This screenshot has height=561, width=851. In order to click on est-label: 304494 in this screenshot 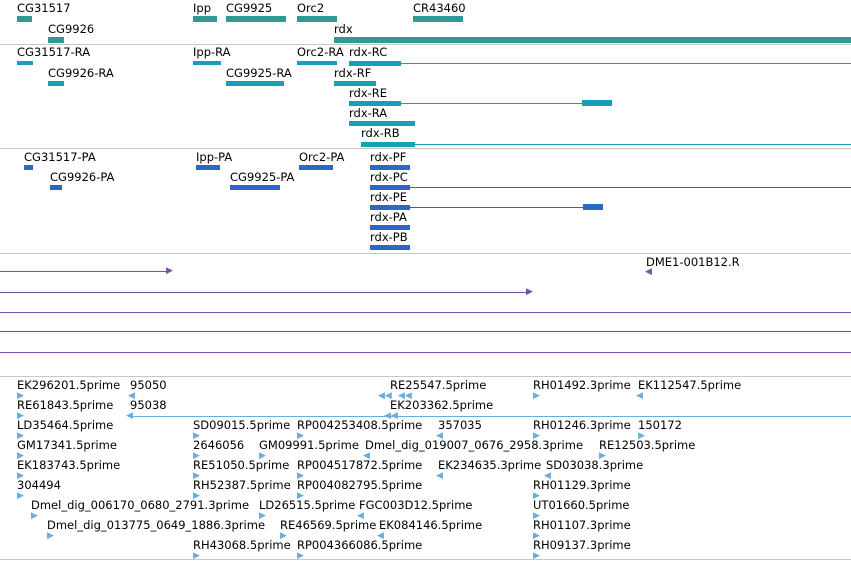, I will do `click(39, 485)`.